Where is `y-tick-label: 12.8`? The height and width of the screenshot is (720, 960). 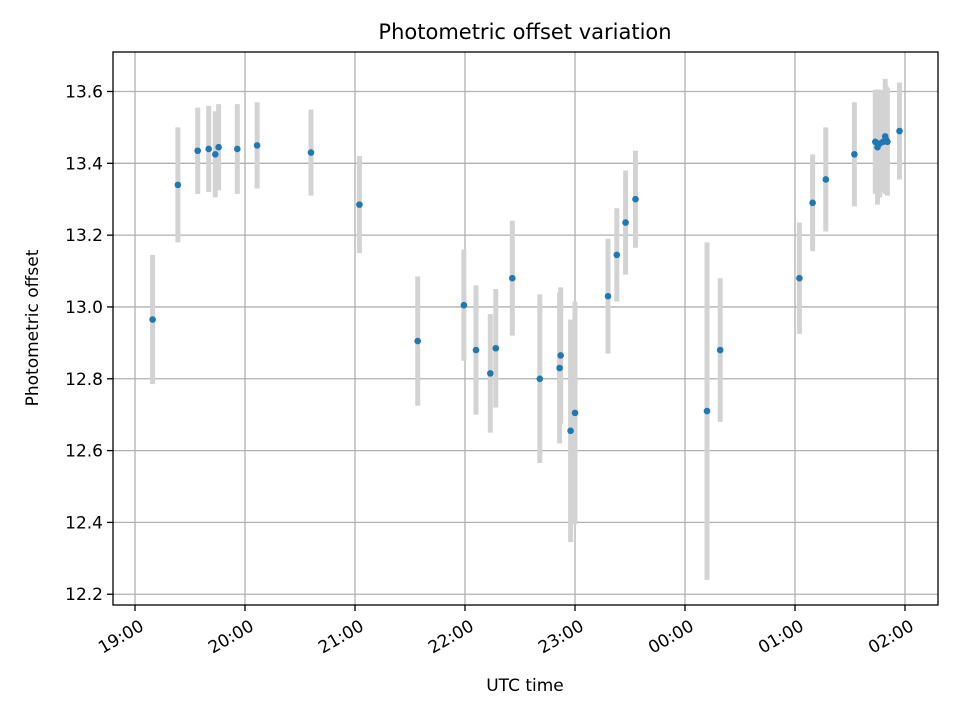
y-tick-label: 12.8 is located at coordinates (84, 380).